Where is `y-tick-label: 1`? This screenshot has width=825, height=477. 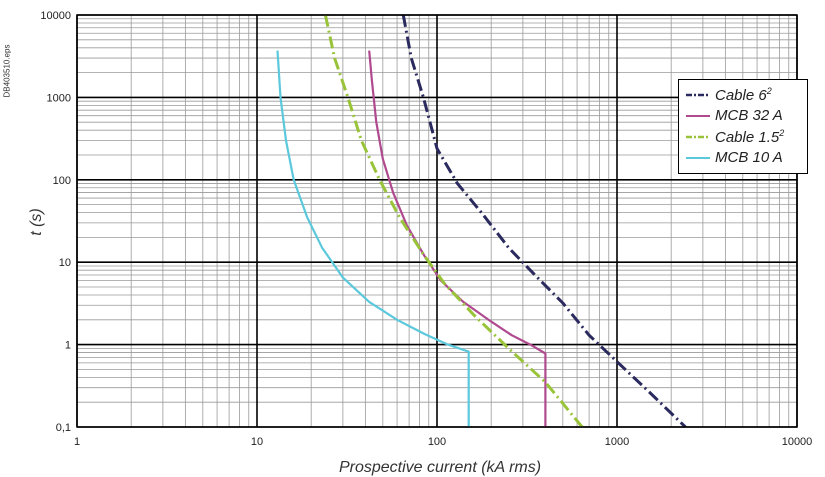
y-tick-label: 1 is located at coordinates (68, 346).